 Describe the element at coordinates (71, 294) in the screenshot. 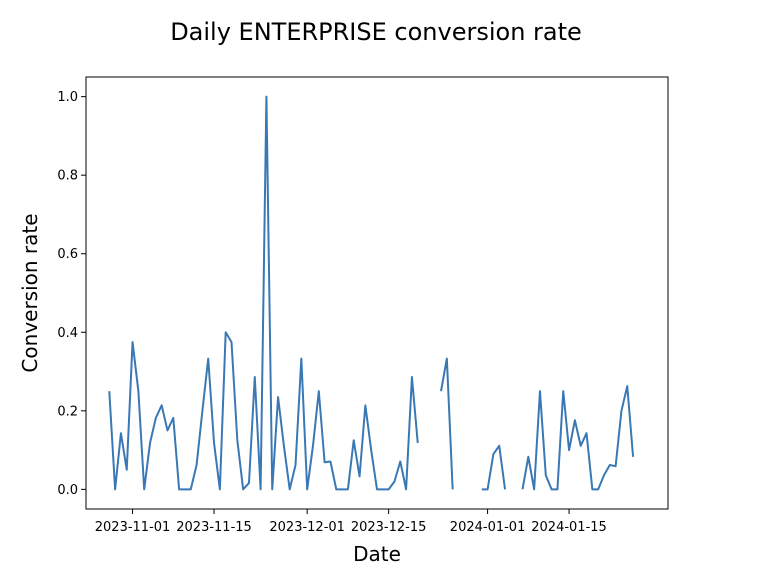

I see `y-axis: 0.0 0.2 0.4 0.6 0.8 1.0` at that location.